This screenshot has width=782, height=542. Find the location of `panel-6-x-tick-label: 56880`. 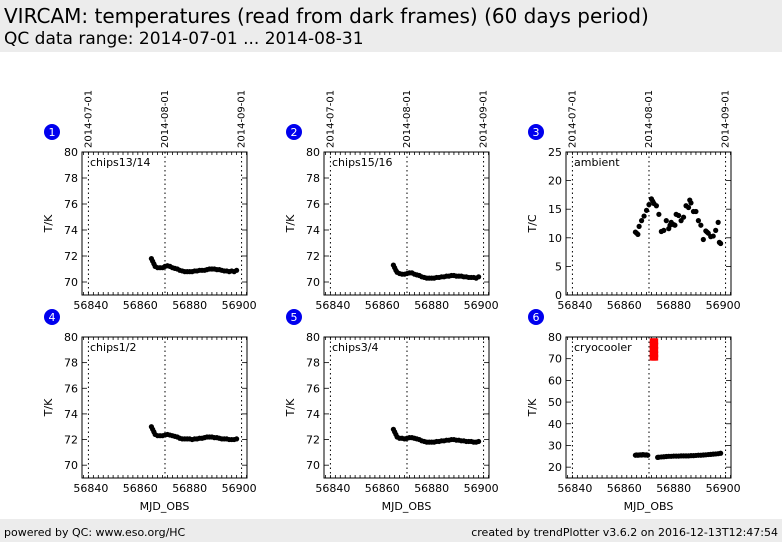

panel-6-x-tick-label: 56880 is located at coordinates (673, 488).